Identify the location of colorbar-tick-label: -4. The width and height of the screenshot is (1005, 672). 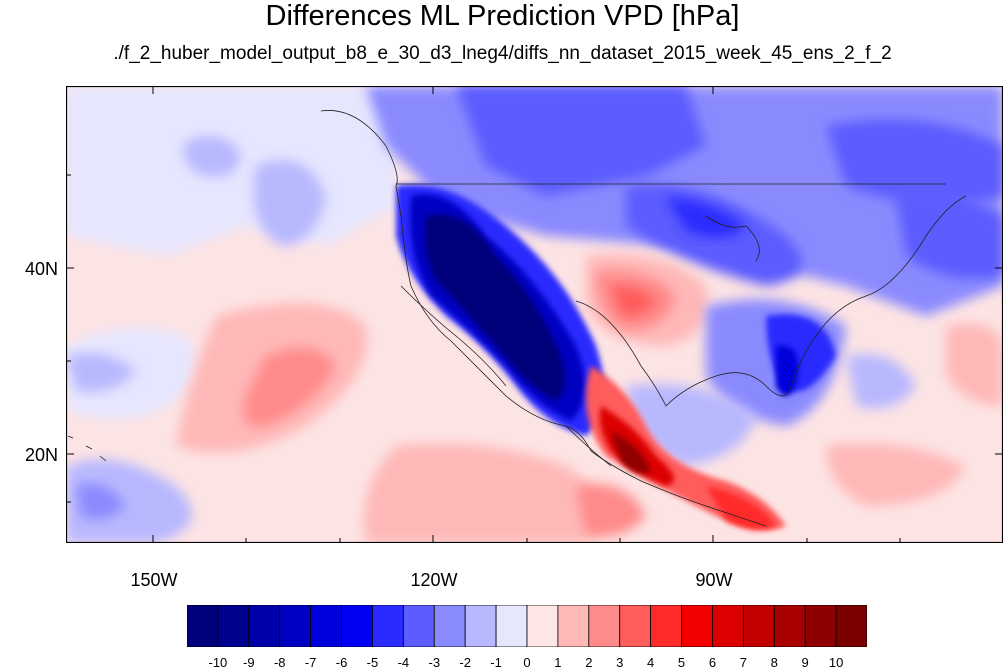
(403, 662).